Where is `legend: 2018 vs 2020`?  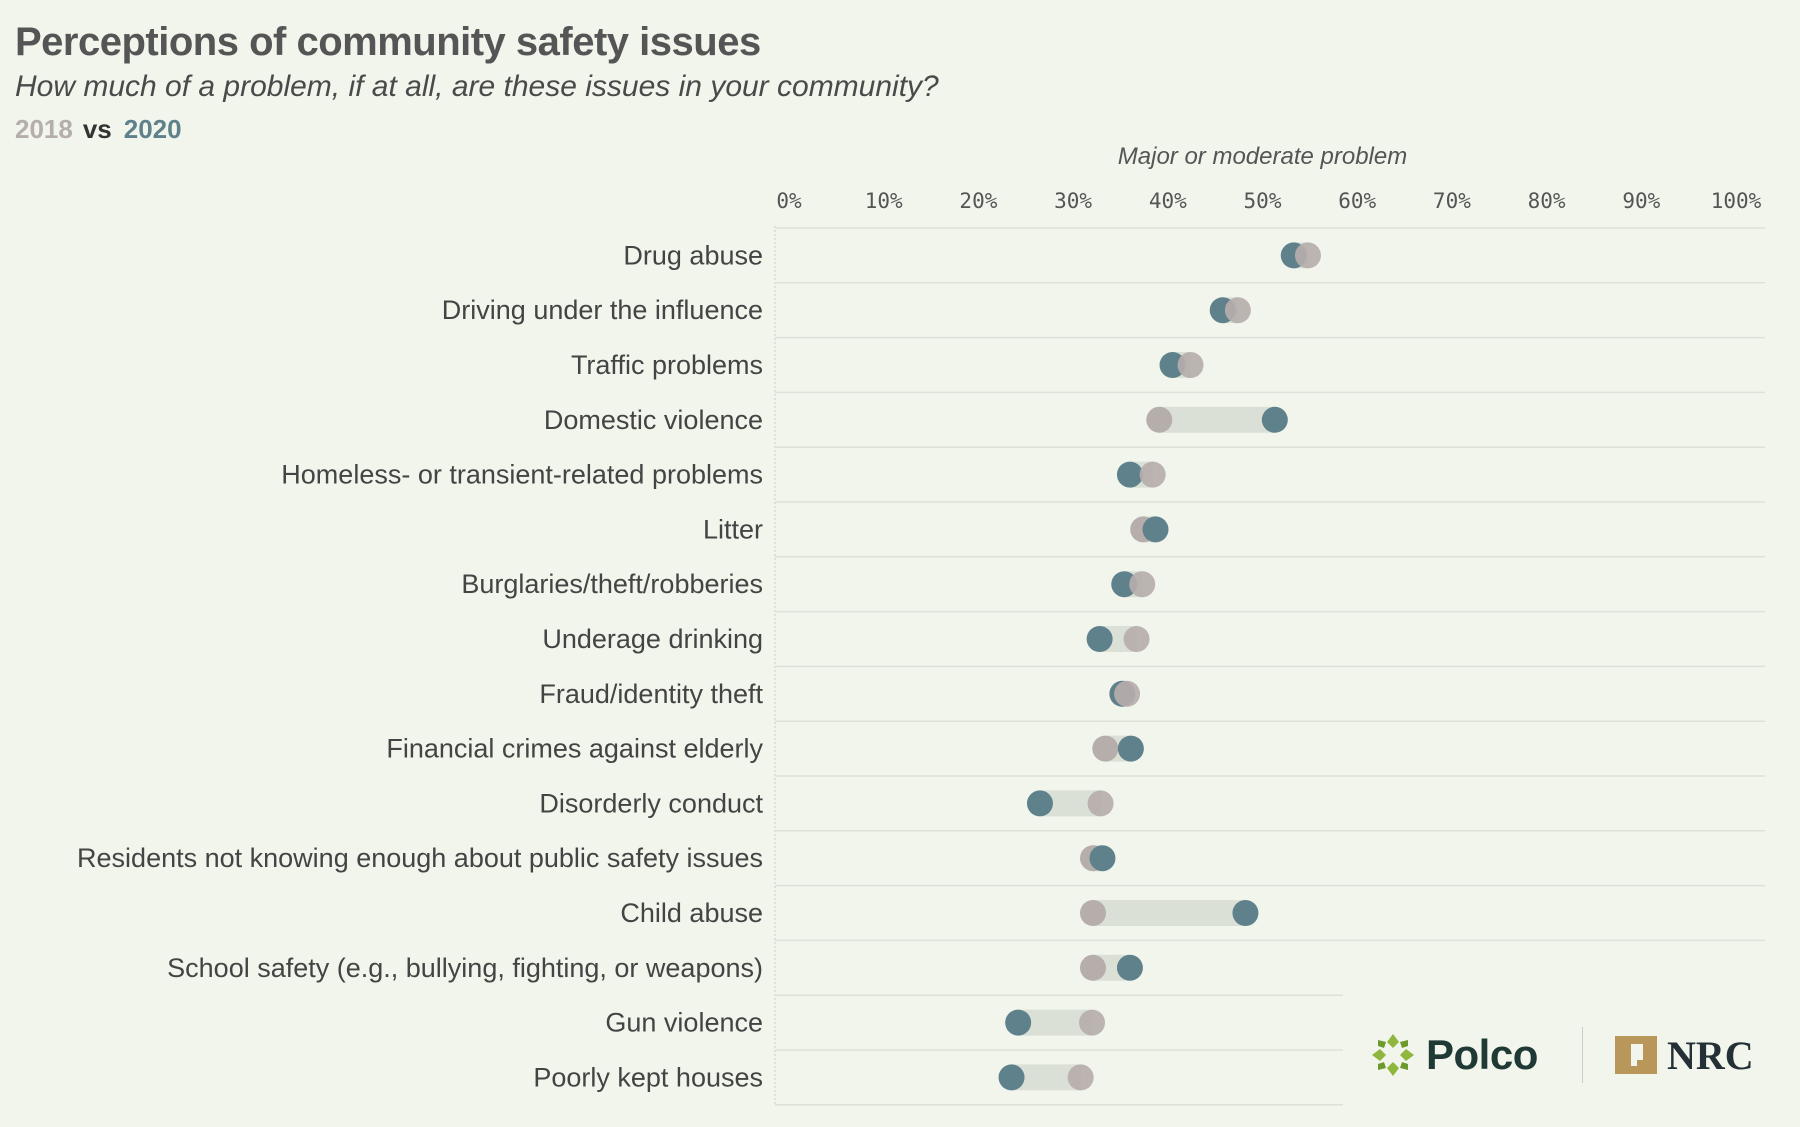
legend: 2018 vs 2020 is located at coordinates (98, 129).